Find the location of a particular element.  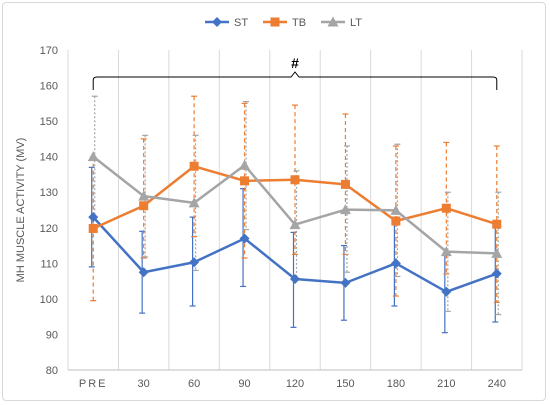

y-tick-label: 120 is located at coordinates (49, 229).